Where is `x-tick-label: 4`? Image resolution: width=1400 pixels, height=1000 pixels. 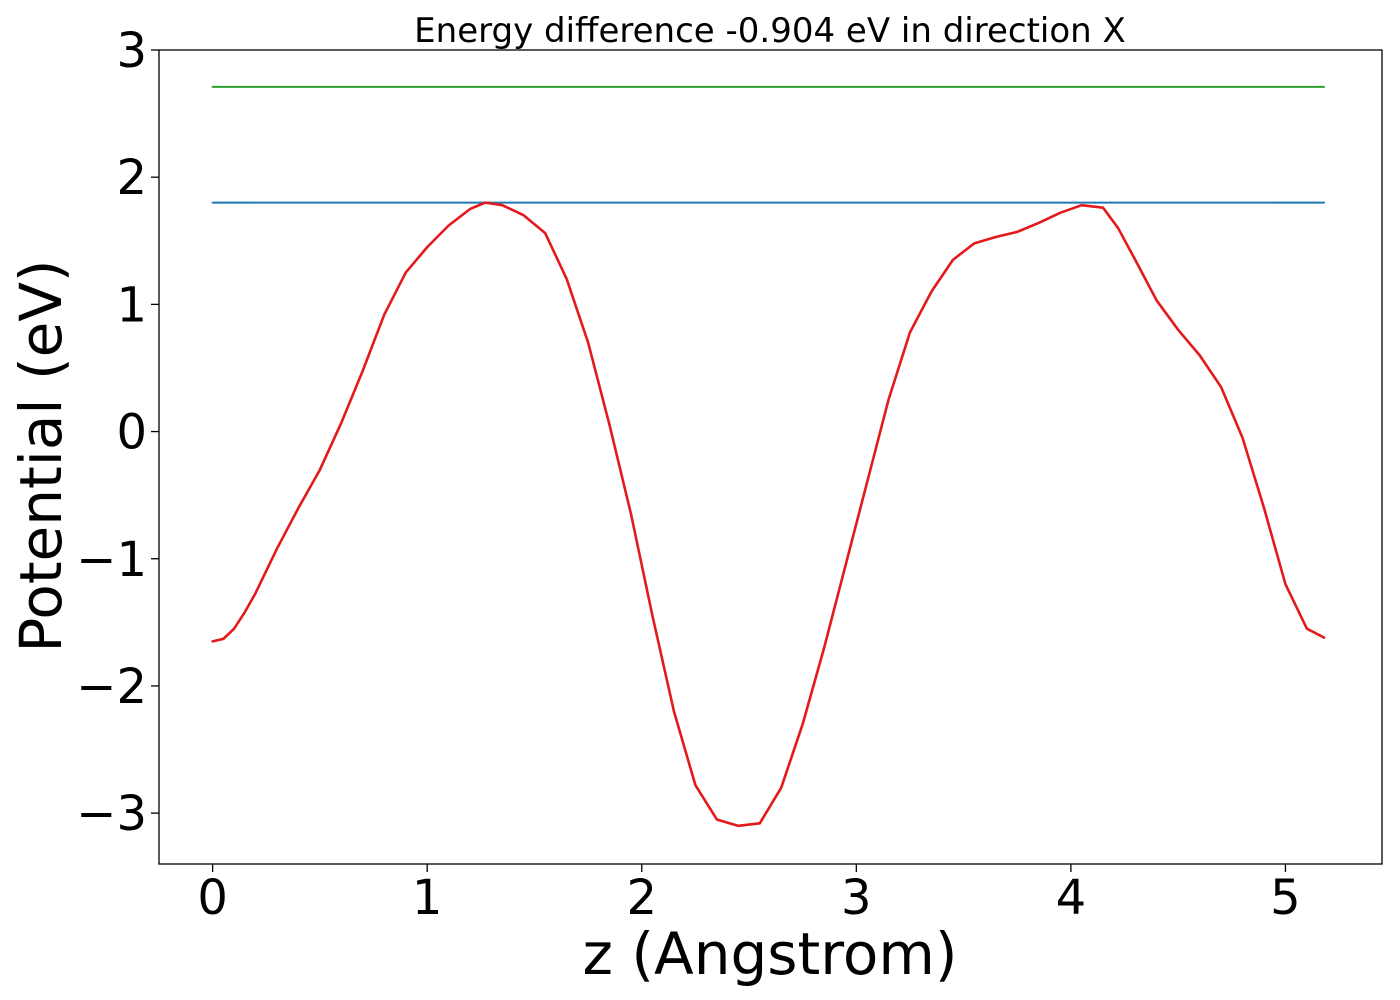
x-tick-label: 4 is located at coordinates (1071, 898).